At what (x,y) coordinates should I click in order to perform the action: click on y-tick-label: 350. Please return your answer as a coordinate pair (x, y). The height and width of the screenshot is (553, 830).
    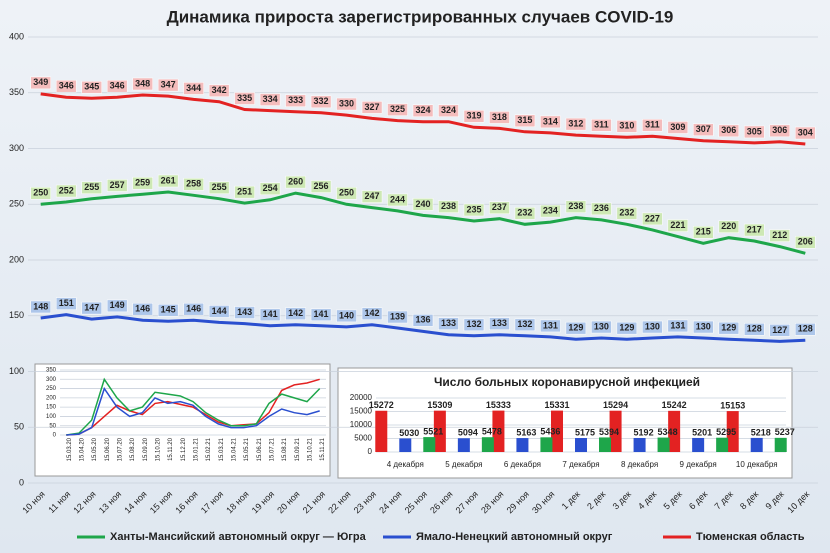
    Looking at the image, I should click on (51, 371).